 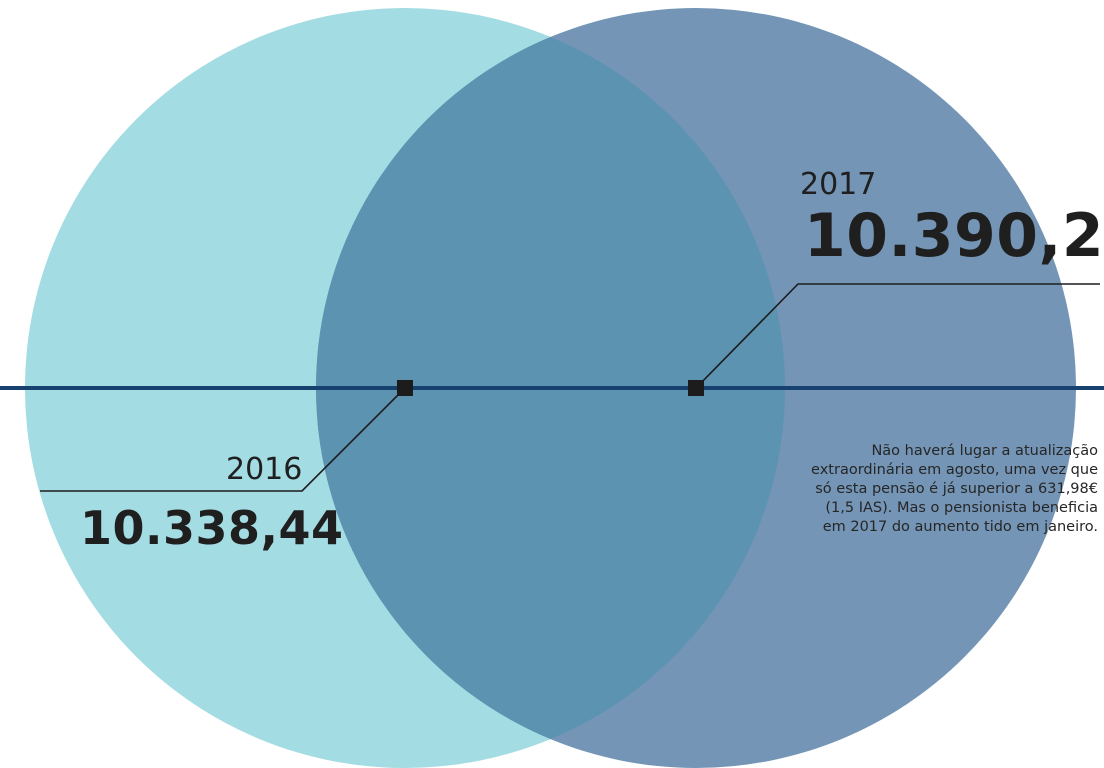 I want to click on value-label-2017: 10.390,24, so click(x=954, y=236).